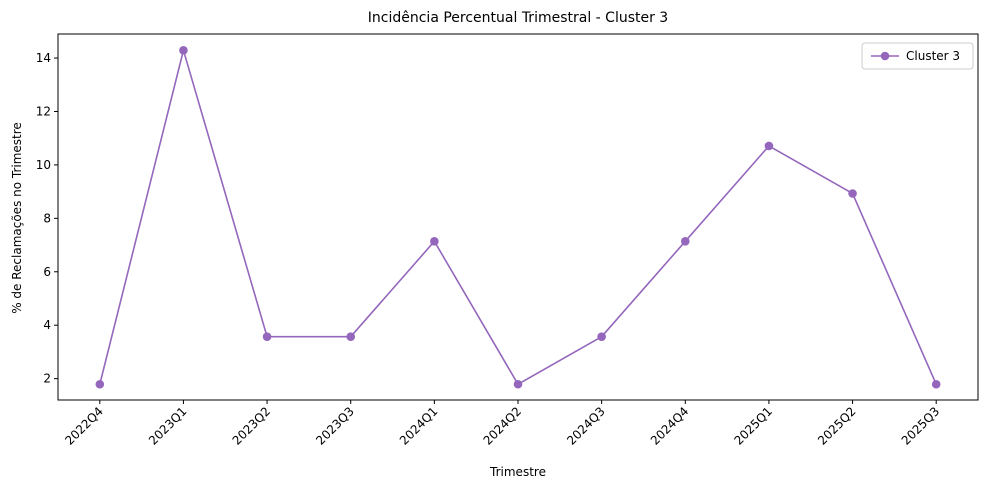 The image size is (989, 490). What do you see at coordinates (933, 56) in the screenshot?
I see `legend-label: Cluster 3` at bounding box center [933, 56].